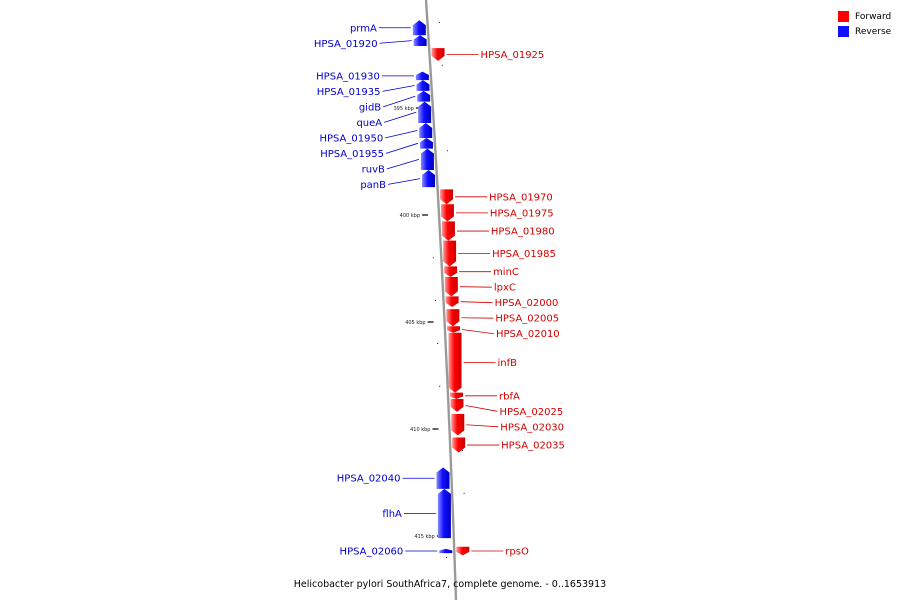  What do you see at coordinates (506, 272) in the screenshot?
I see `gene-label: minC` at bounding box center [506, 272].